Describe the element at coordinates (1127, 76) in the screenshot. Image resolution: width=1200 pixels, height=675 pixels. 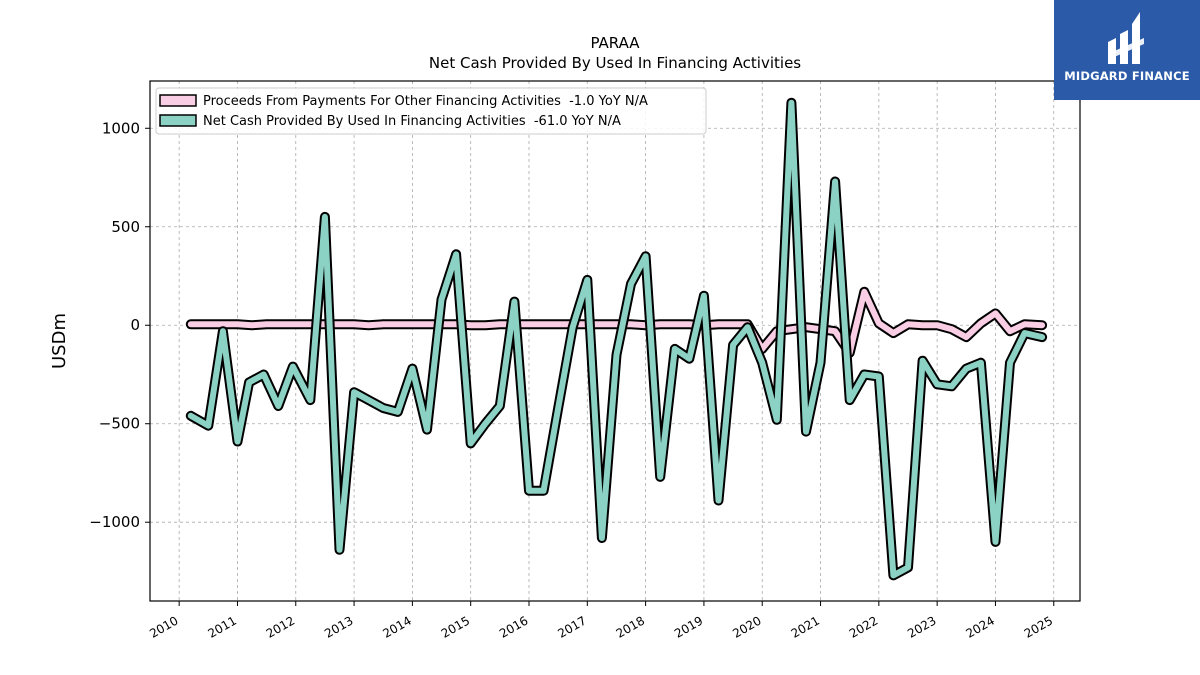
I see `brand-name: MIDGARD FINANCE` at that location.